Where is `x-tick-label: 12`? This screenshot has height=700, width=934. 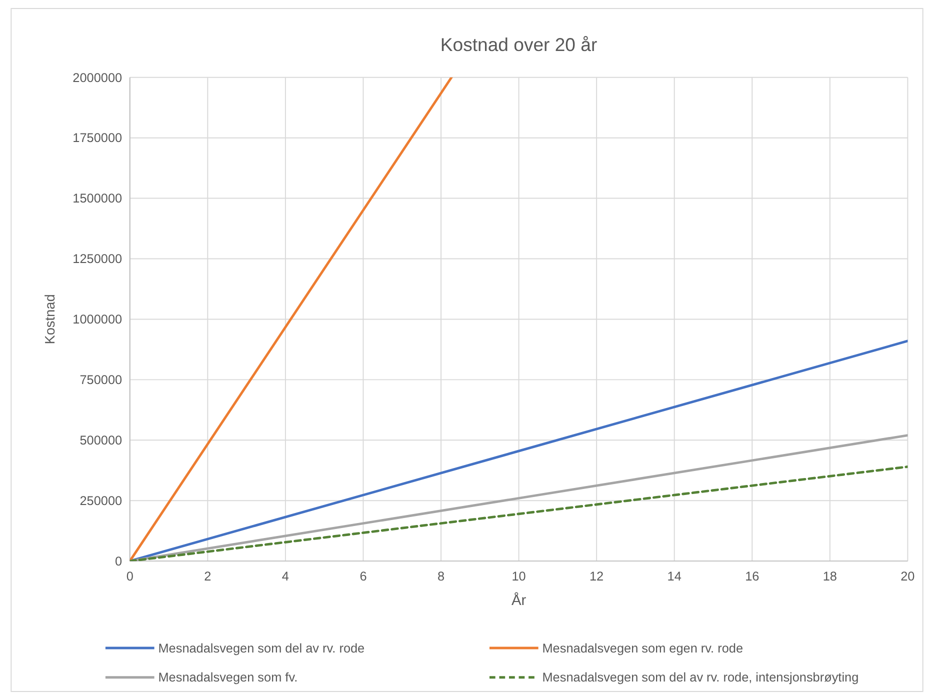
x-tick-label: 12 is located at coordinates (597, 577).